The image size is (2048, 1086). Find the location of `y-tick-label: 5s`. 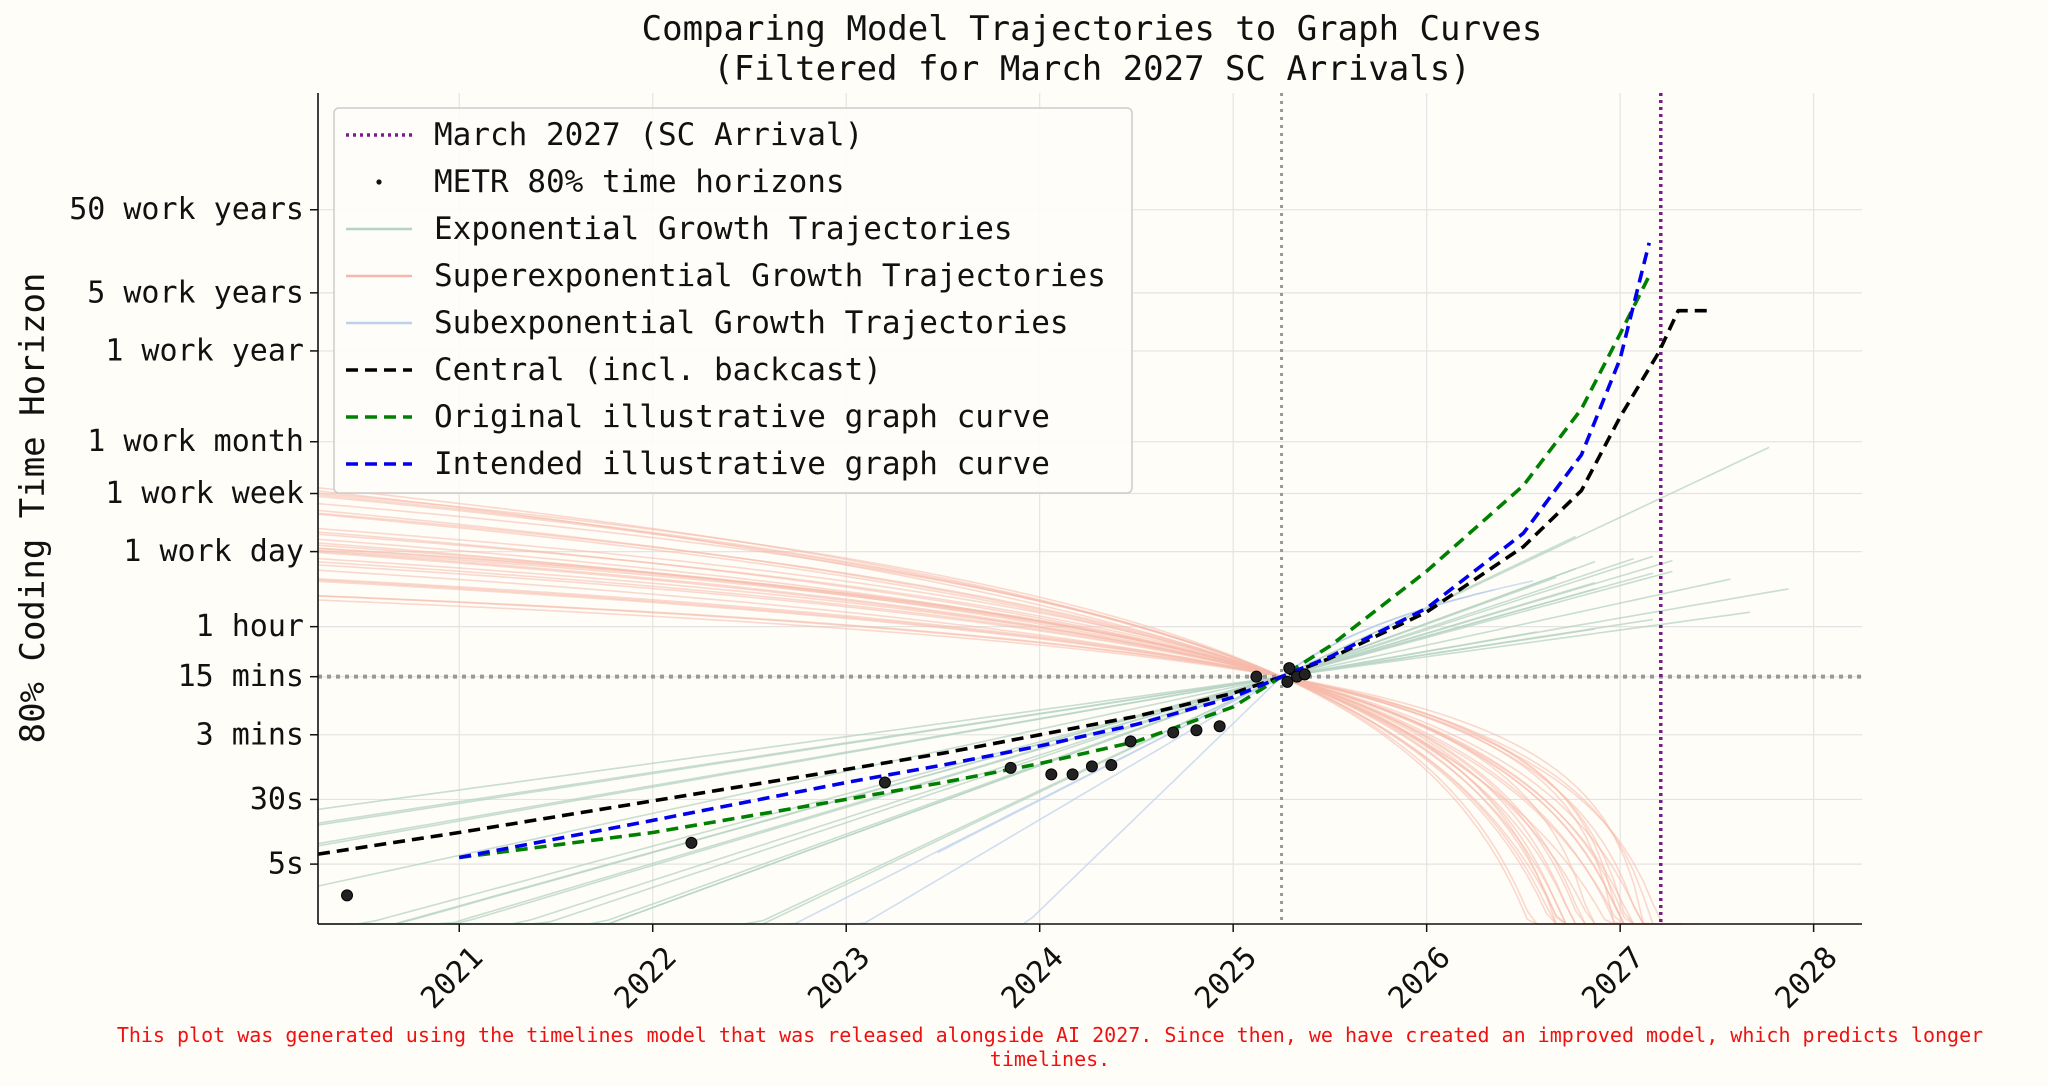

y-tick-label: 5s is located at coordinates (286, 864).